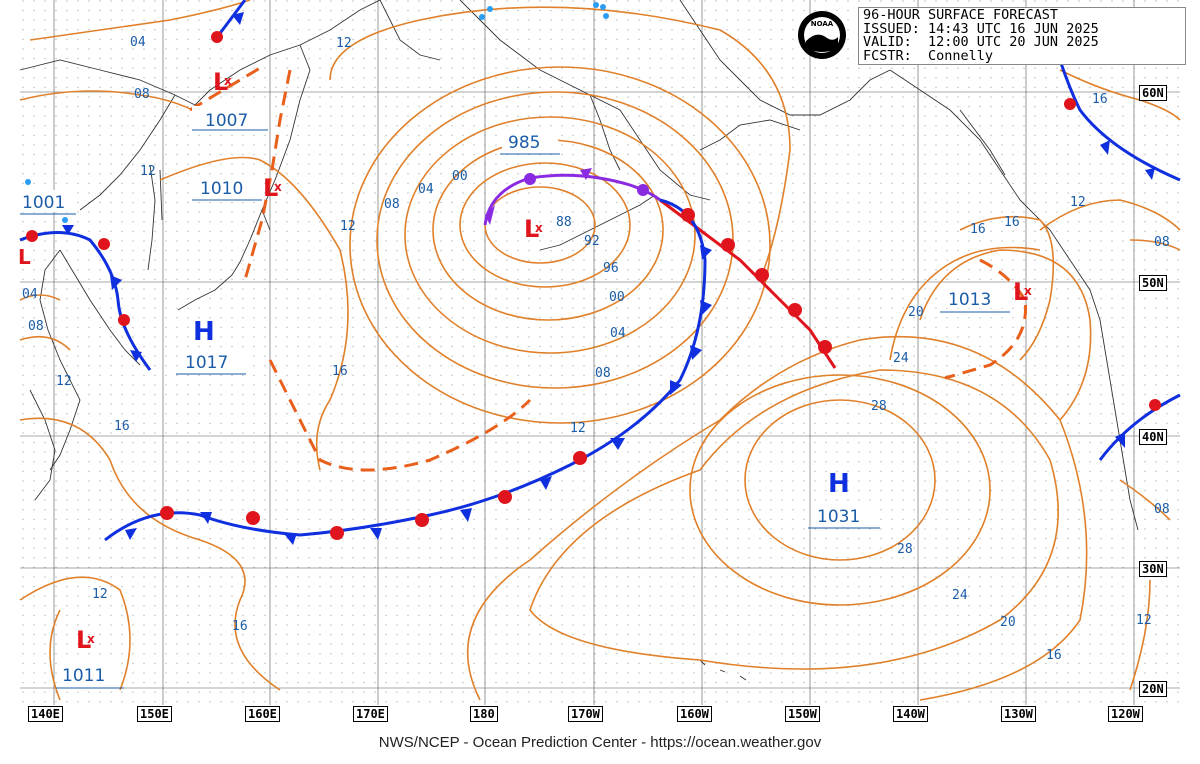 The width and height of the screenshot is (1200, 764). I want to click on pressure-value: 985, so click(524, 143).